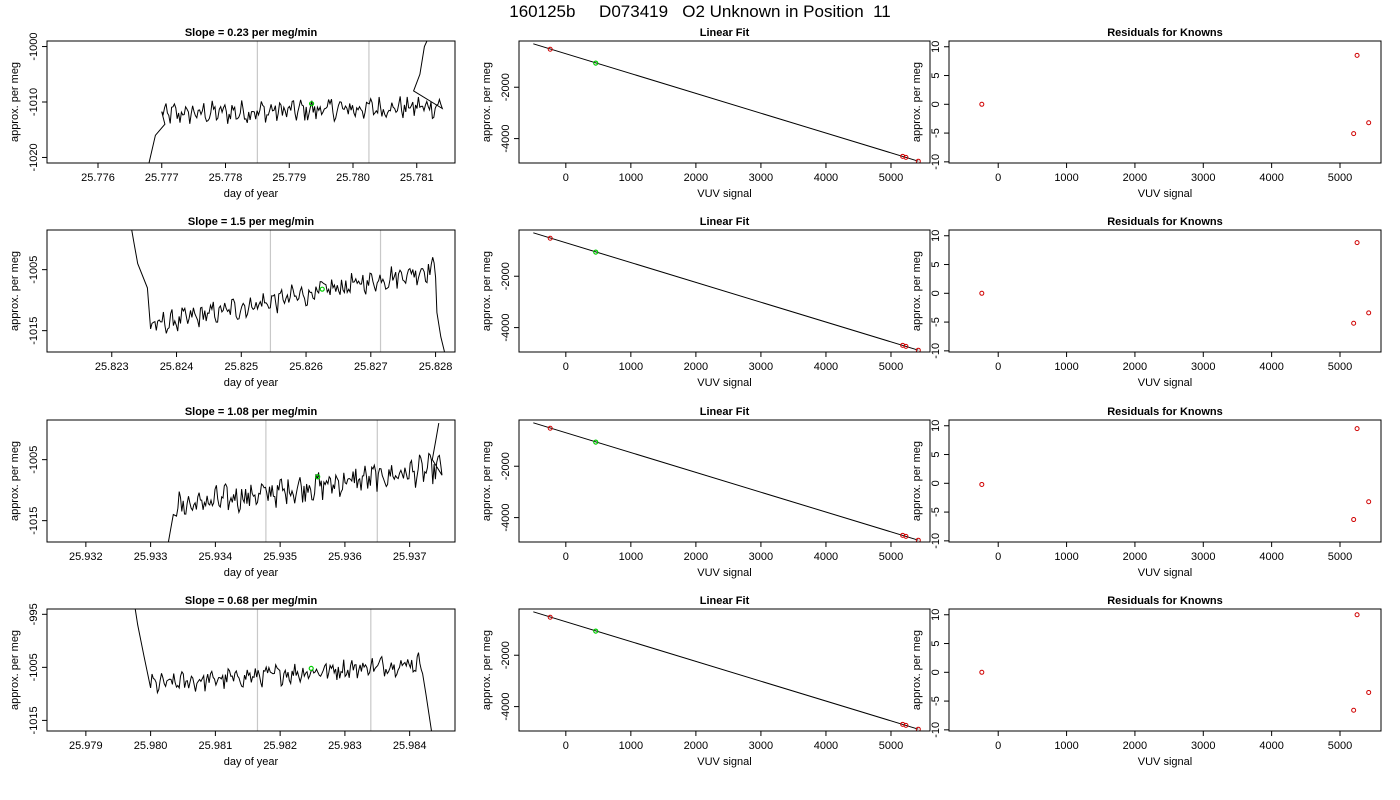 The image size is (1400, 800). Describe the element at coordinates (306, 367) in the screenshot. I see `x-tick-label: 25.826` at that location.